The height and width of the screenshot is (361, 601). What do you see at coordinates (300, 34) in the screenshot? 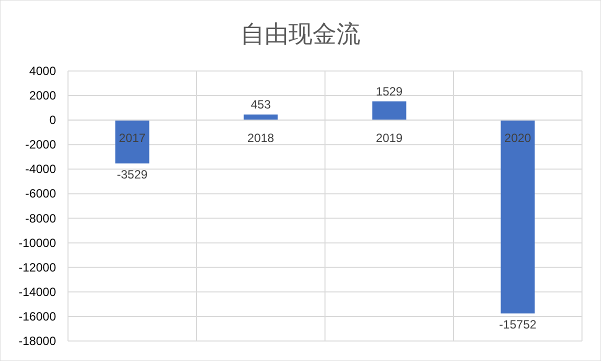
I see `chart-title: 自由现金流` at bounding box center [300, 34].